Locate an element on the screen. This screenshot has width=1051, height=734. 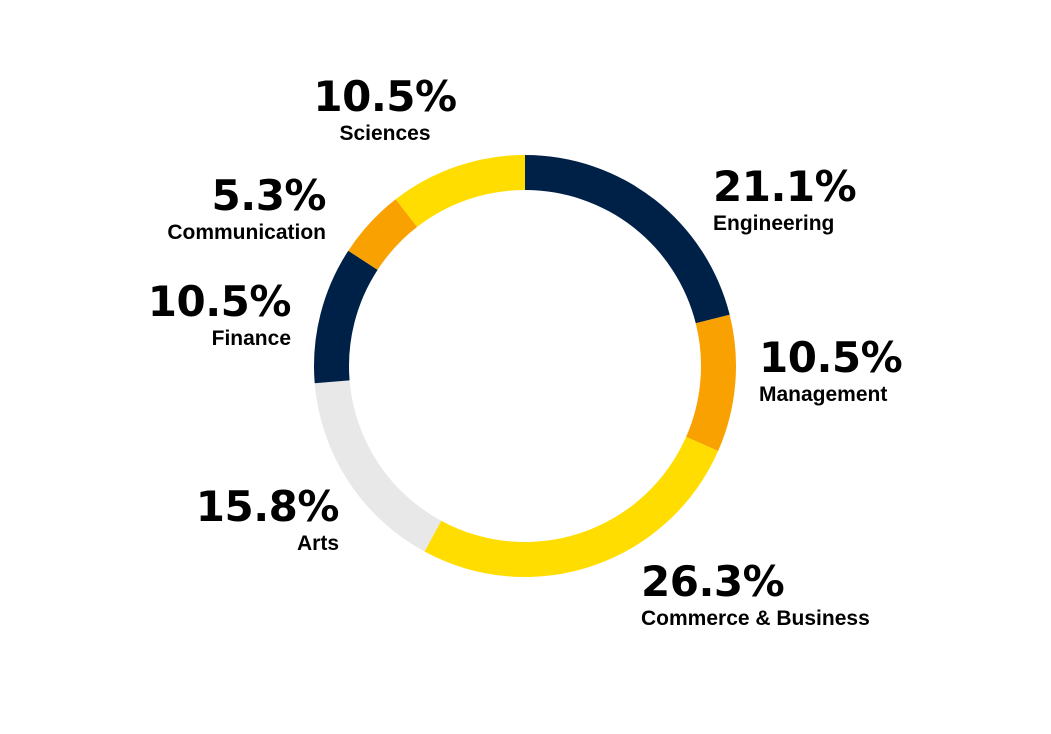
label-arts: 15.8% Arts is located at coordinates (267, 520).